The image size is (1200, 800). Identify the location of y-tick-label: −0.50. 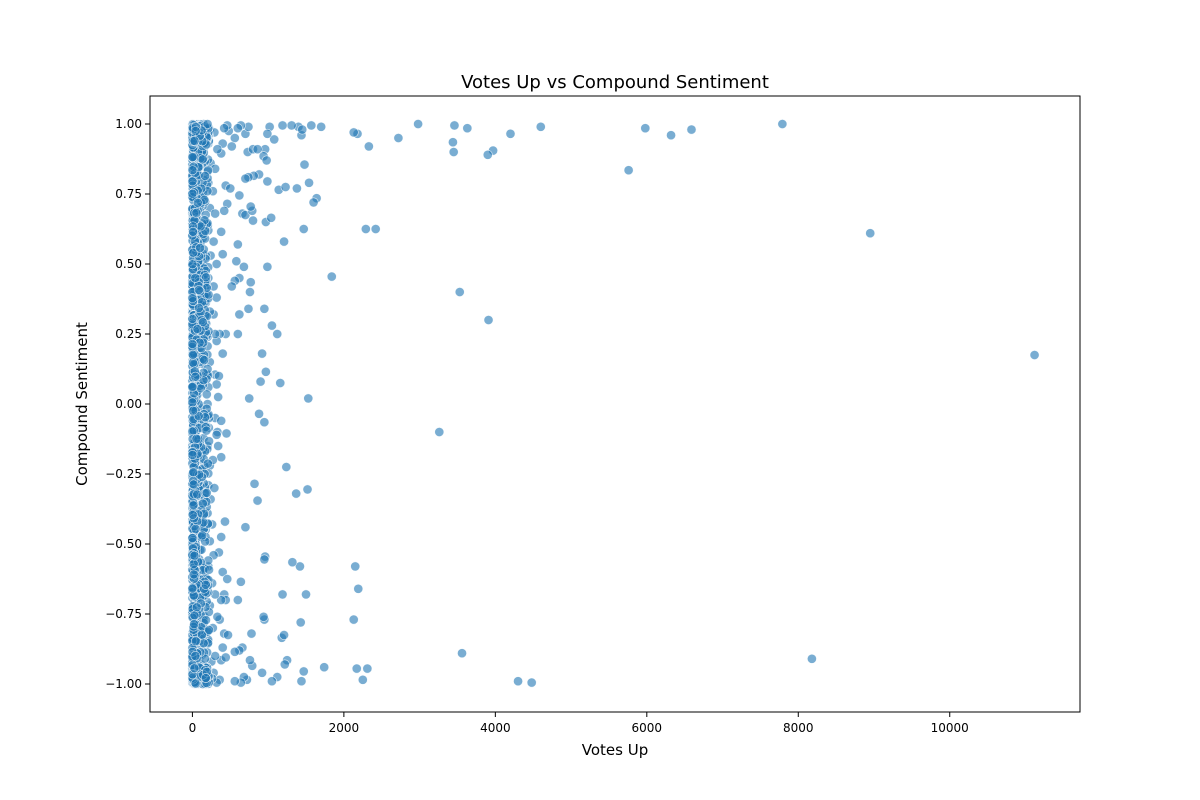
(123, 544).